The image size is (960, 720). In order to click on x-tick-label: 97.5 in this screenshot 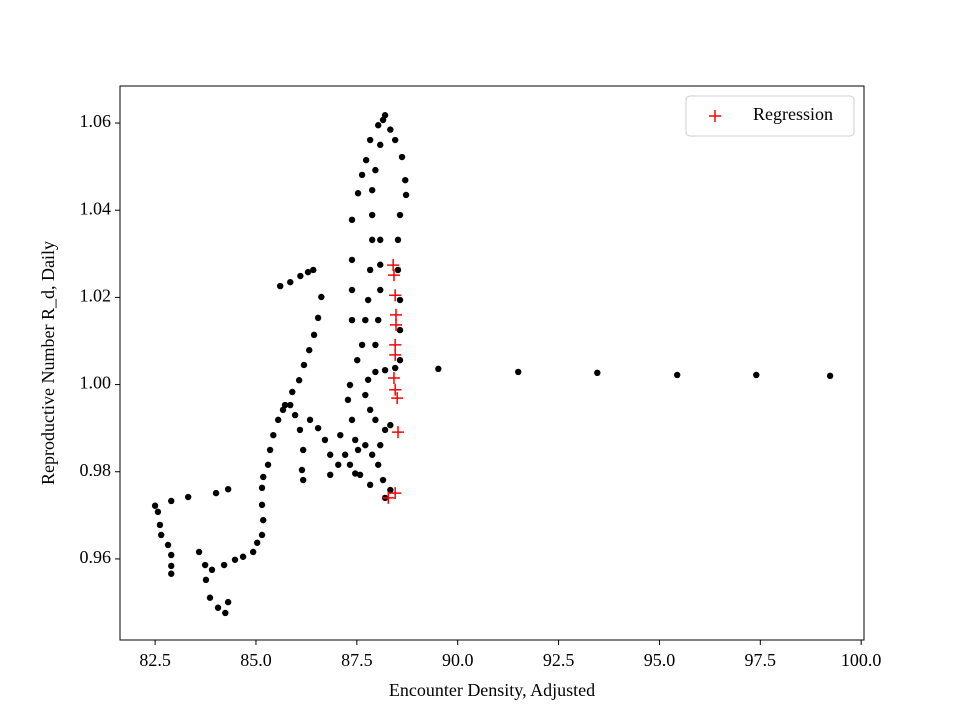, I will do `click(761, 660)`.